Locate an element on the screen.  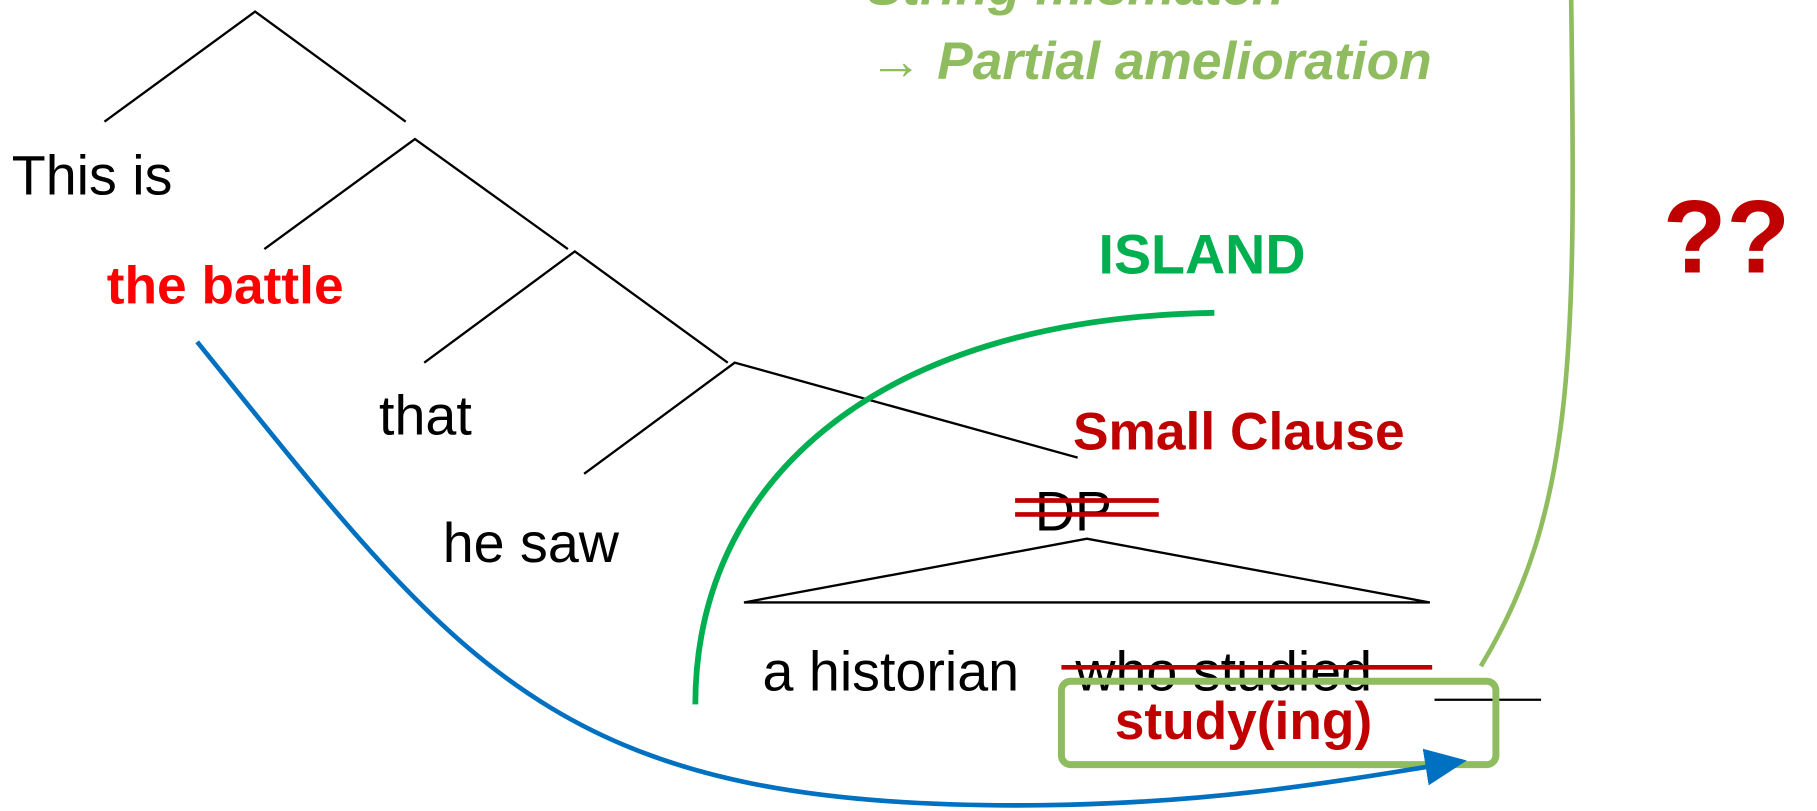
word: who studied is located at coordinates (1223, 672).